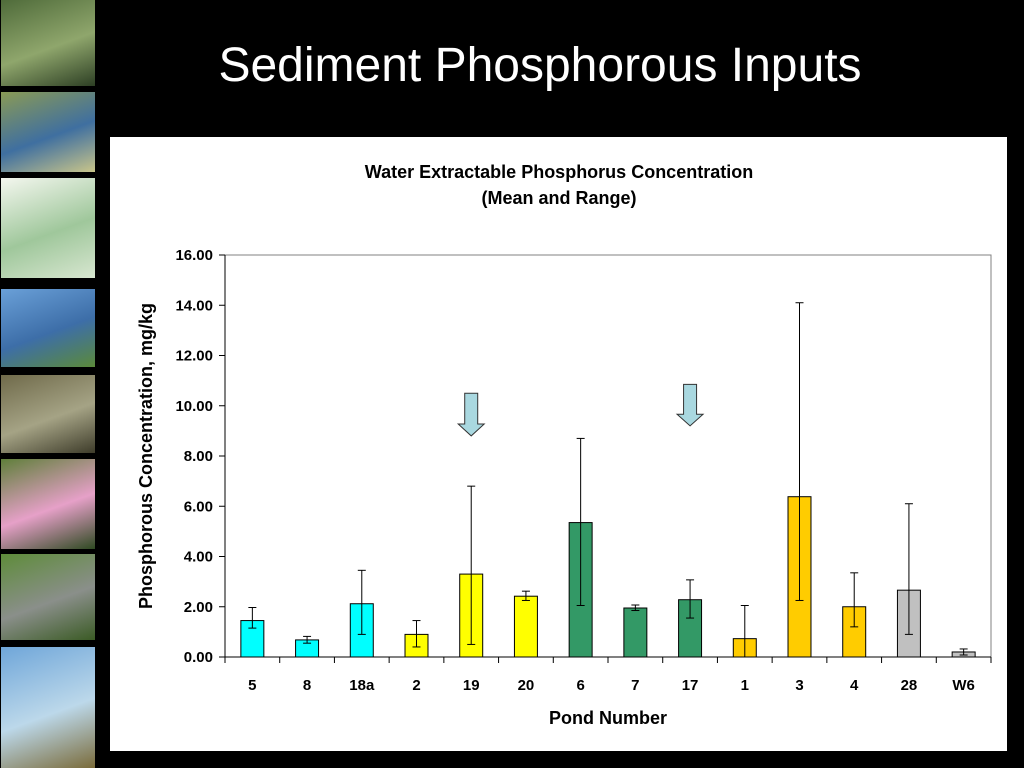 This screenshot has height=768, width=1024. I want to click on field-sampler-photo, so click(48, 414).